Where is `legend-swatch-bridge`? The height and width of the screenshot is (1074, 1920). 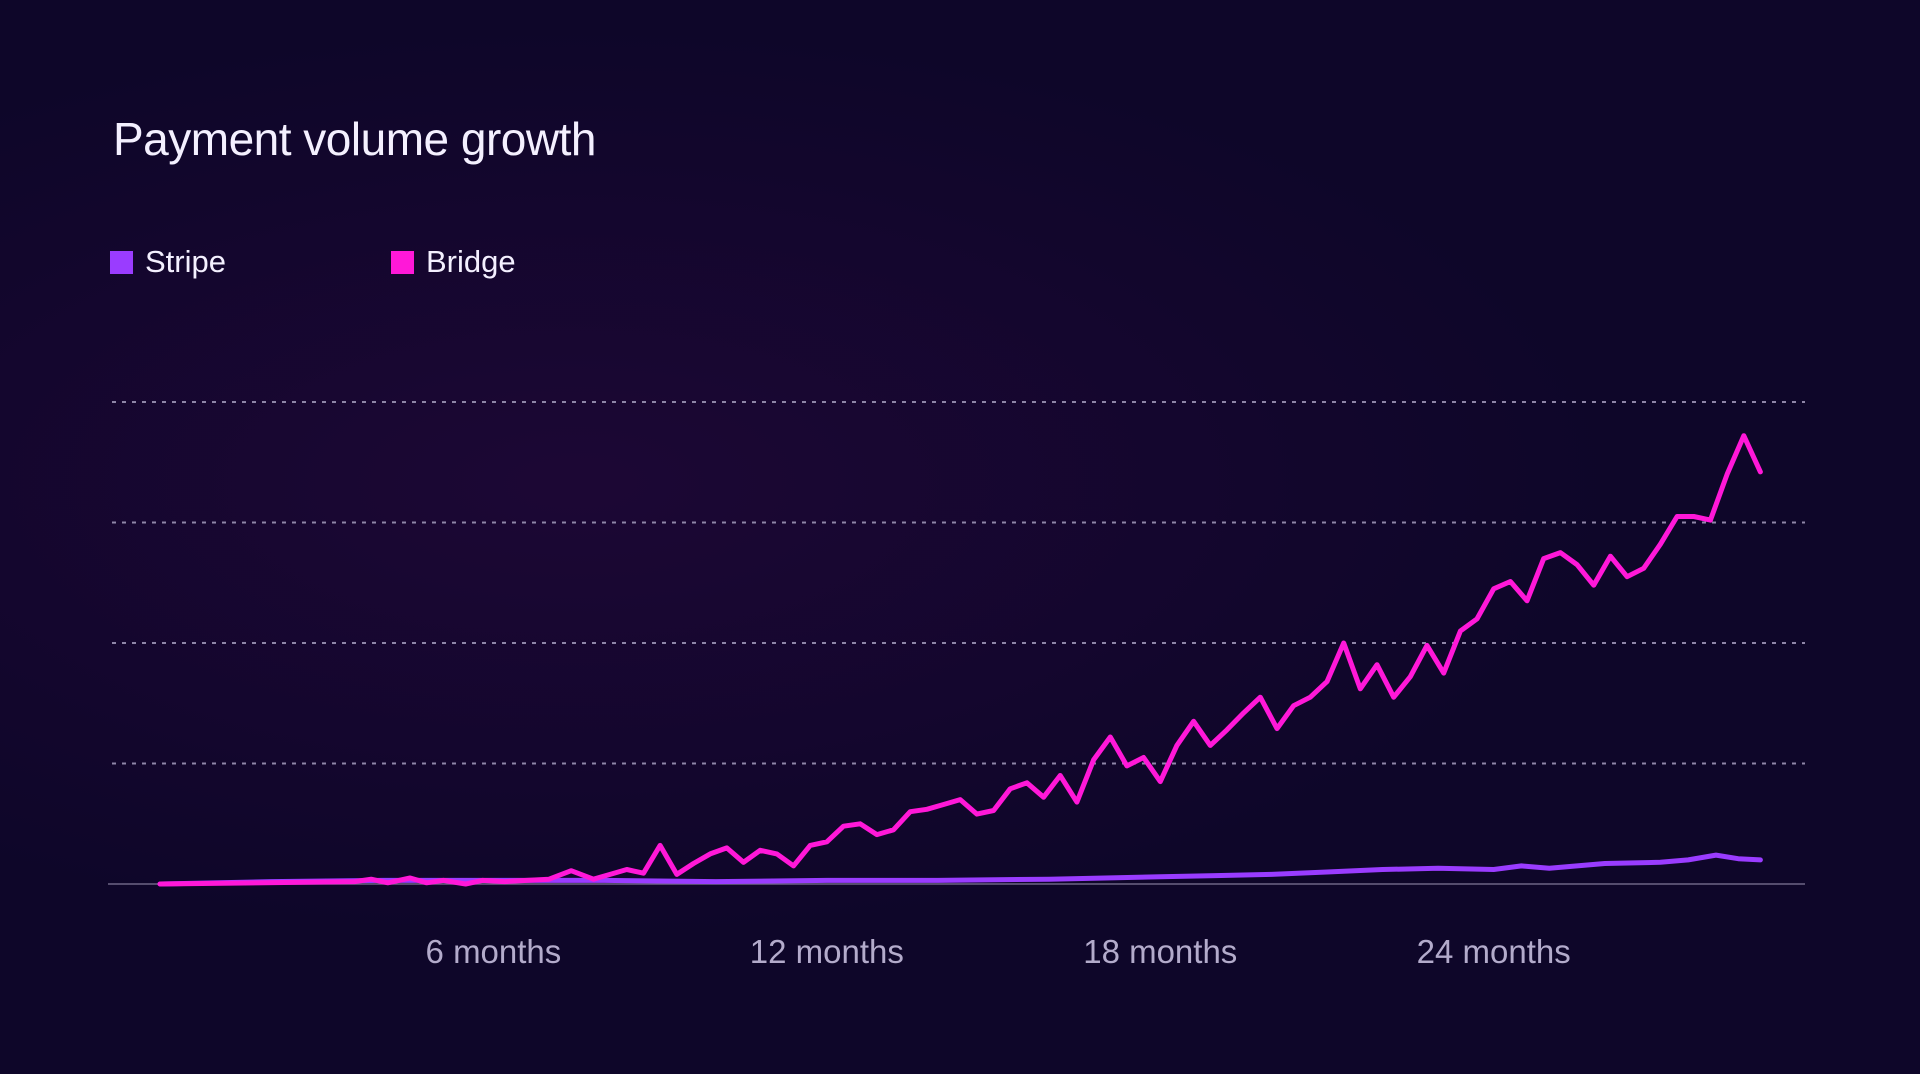
legend-swatch-bridge is located at coordinates (402, 262).